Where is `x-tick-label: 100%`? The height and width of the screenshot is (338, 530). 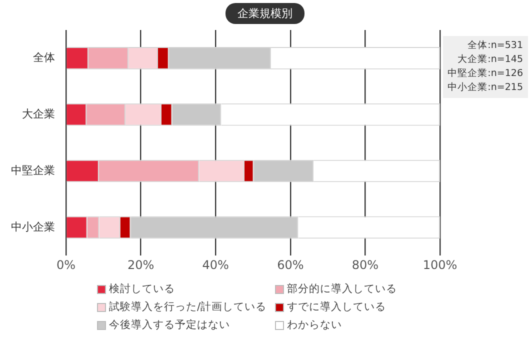 x-tick-label: 100% is located at coordinates (440, 265).